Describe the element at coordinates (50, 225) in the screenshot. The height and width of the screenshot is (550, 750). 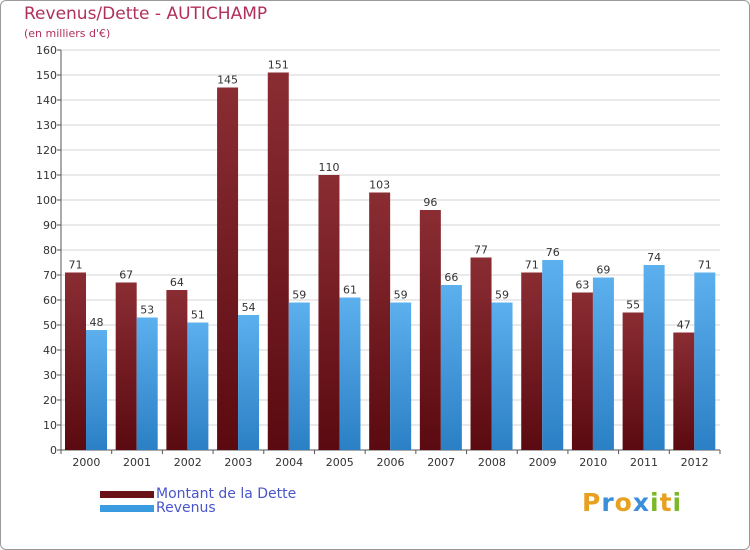
I see `y-tick-label: 90` at that location.